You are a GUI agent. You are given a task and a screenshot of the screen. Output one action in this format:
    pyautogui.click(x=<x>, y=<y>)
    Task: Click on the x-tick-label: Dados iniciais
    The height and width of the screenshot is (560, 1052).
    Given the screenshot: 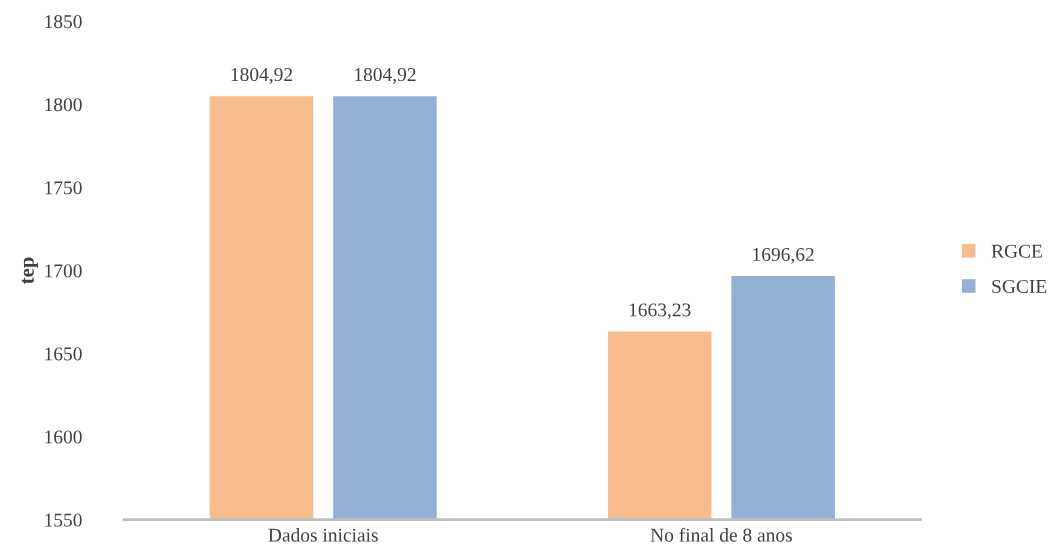 What is the action you would take?
    pyautogui.click(x=323, y=535)
    